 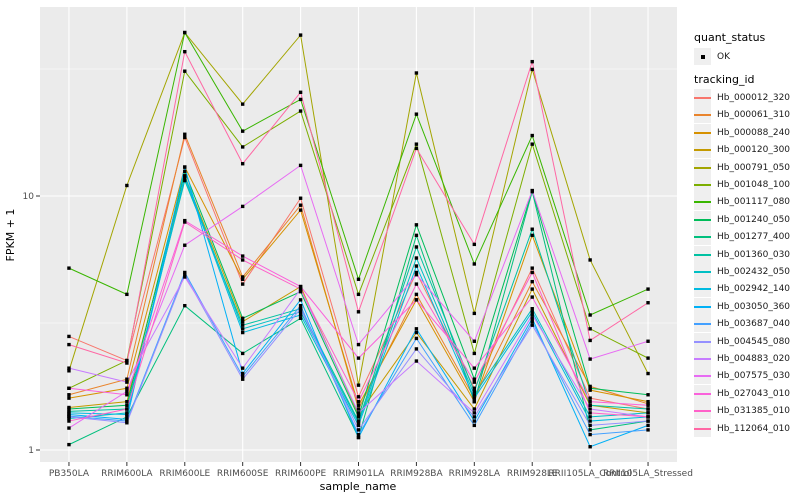 I want to click on legend-title-quant-status: quant_status, so click(x=730, y=37).